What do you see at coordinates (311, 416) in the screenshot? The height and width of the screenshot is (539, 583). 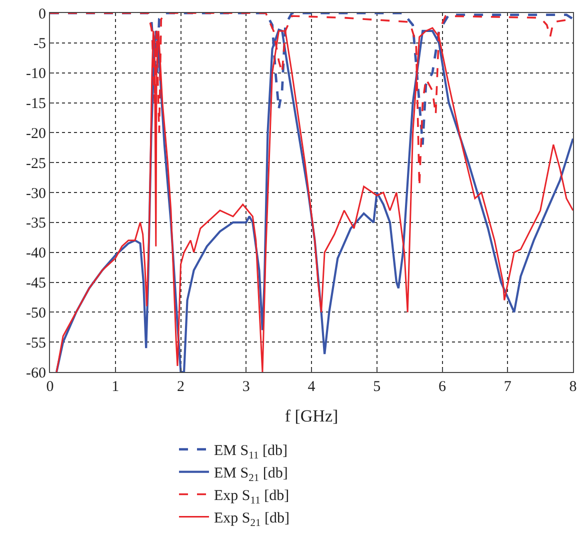 I see `x-axis-title: f [GHz]` at bounding box center [311, 416].